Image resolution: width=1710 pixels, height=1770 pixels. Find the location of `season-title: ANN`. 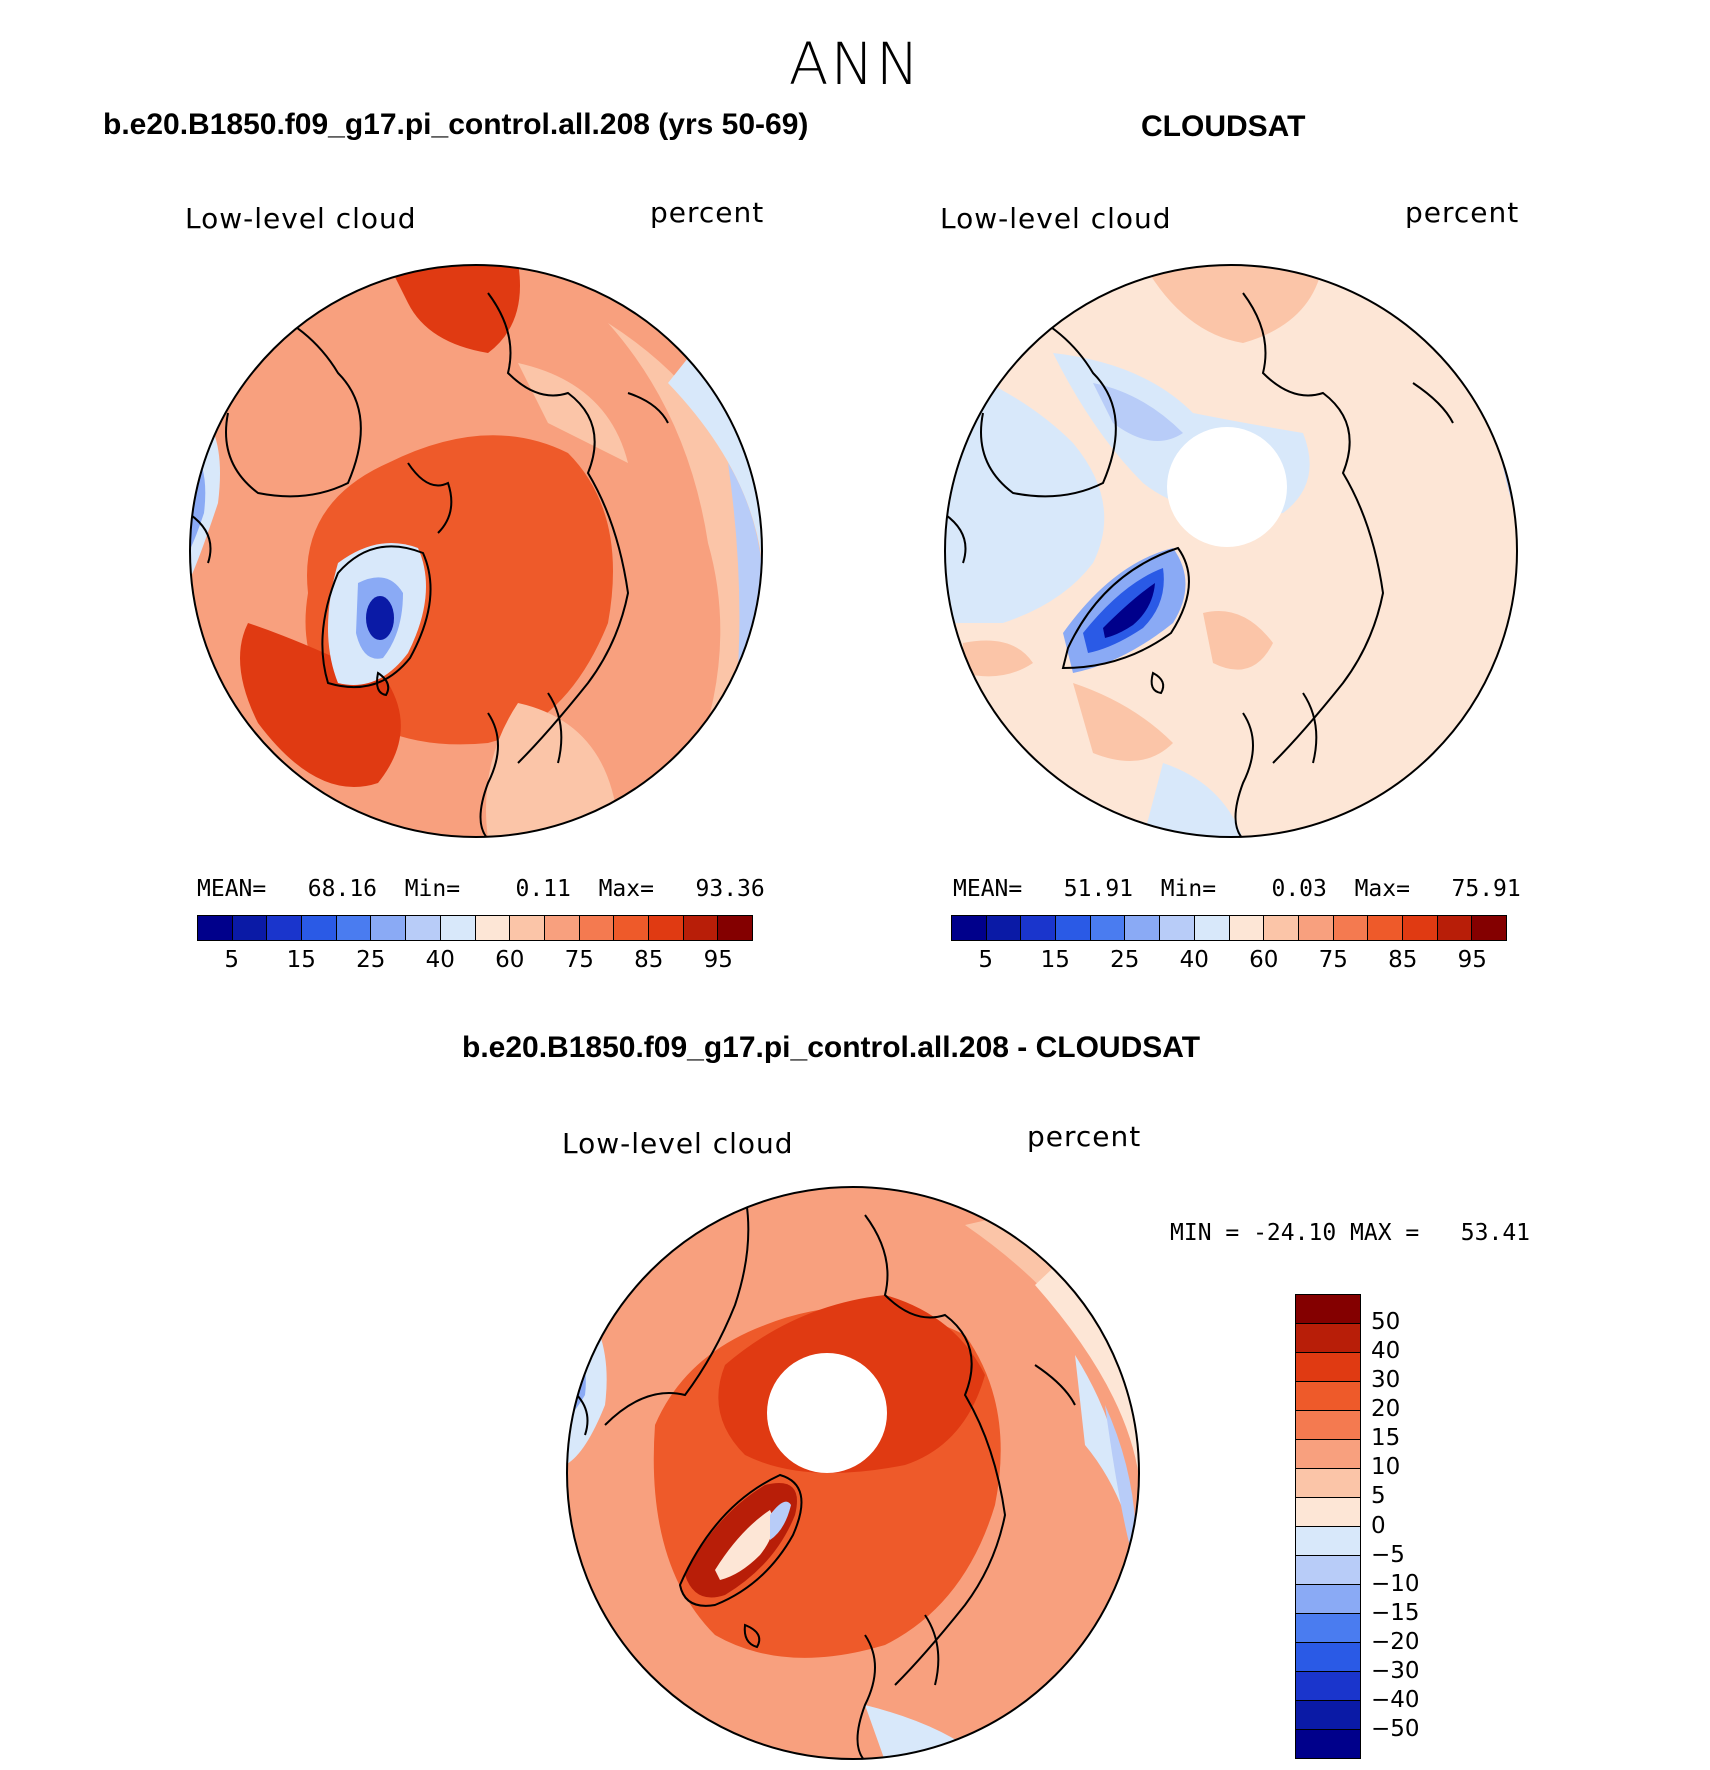

season-title: ANN is located at coordinates (855, 64).